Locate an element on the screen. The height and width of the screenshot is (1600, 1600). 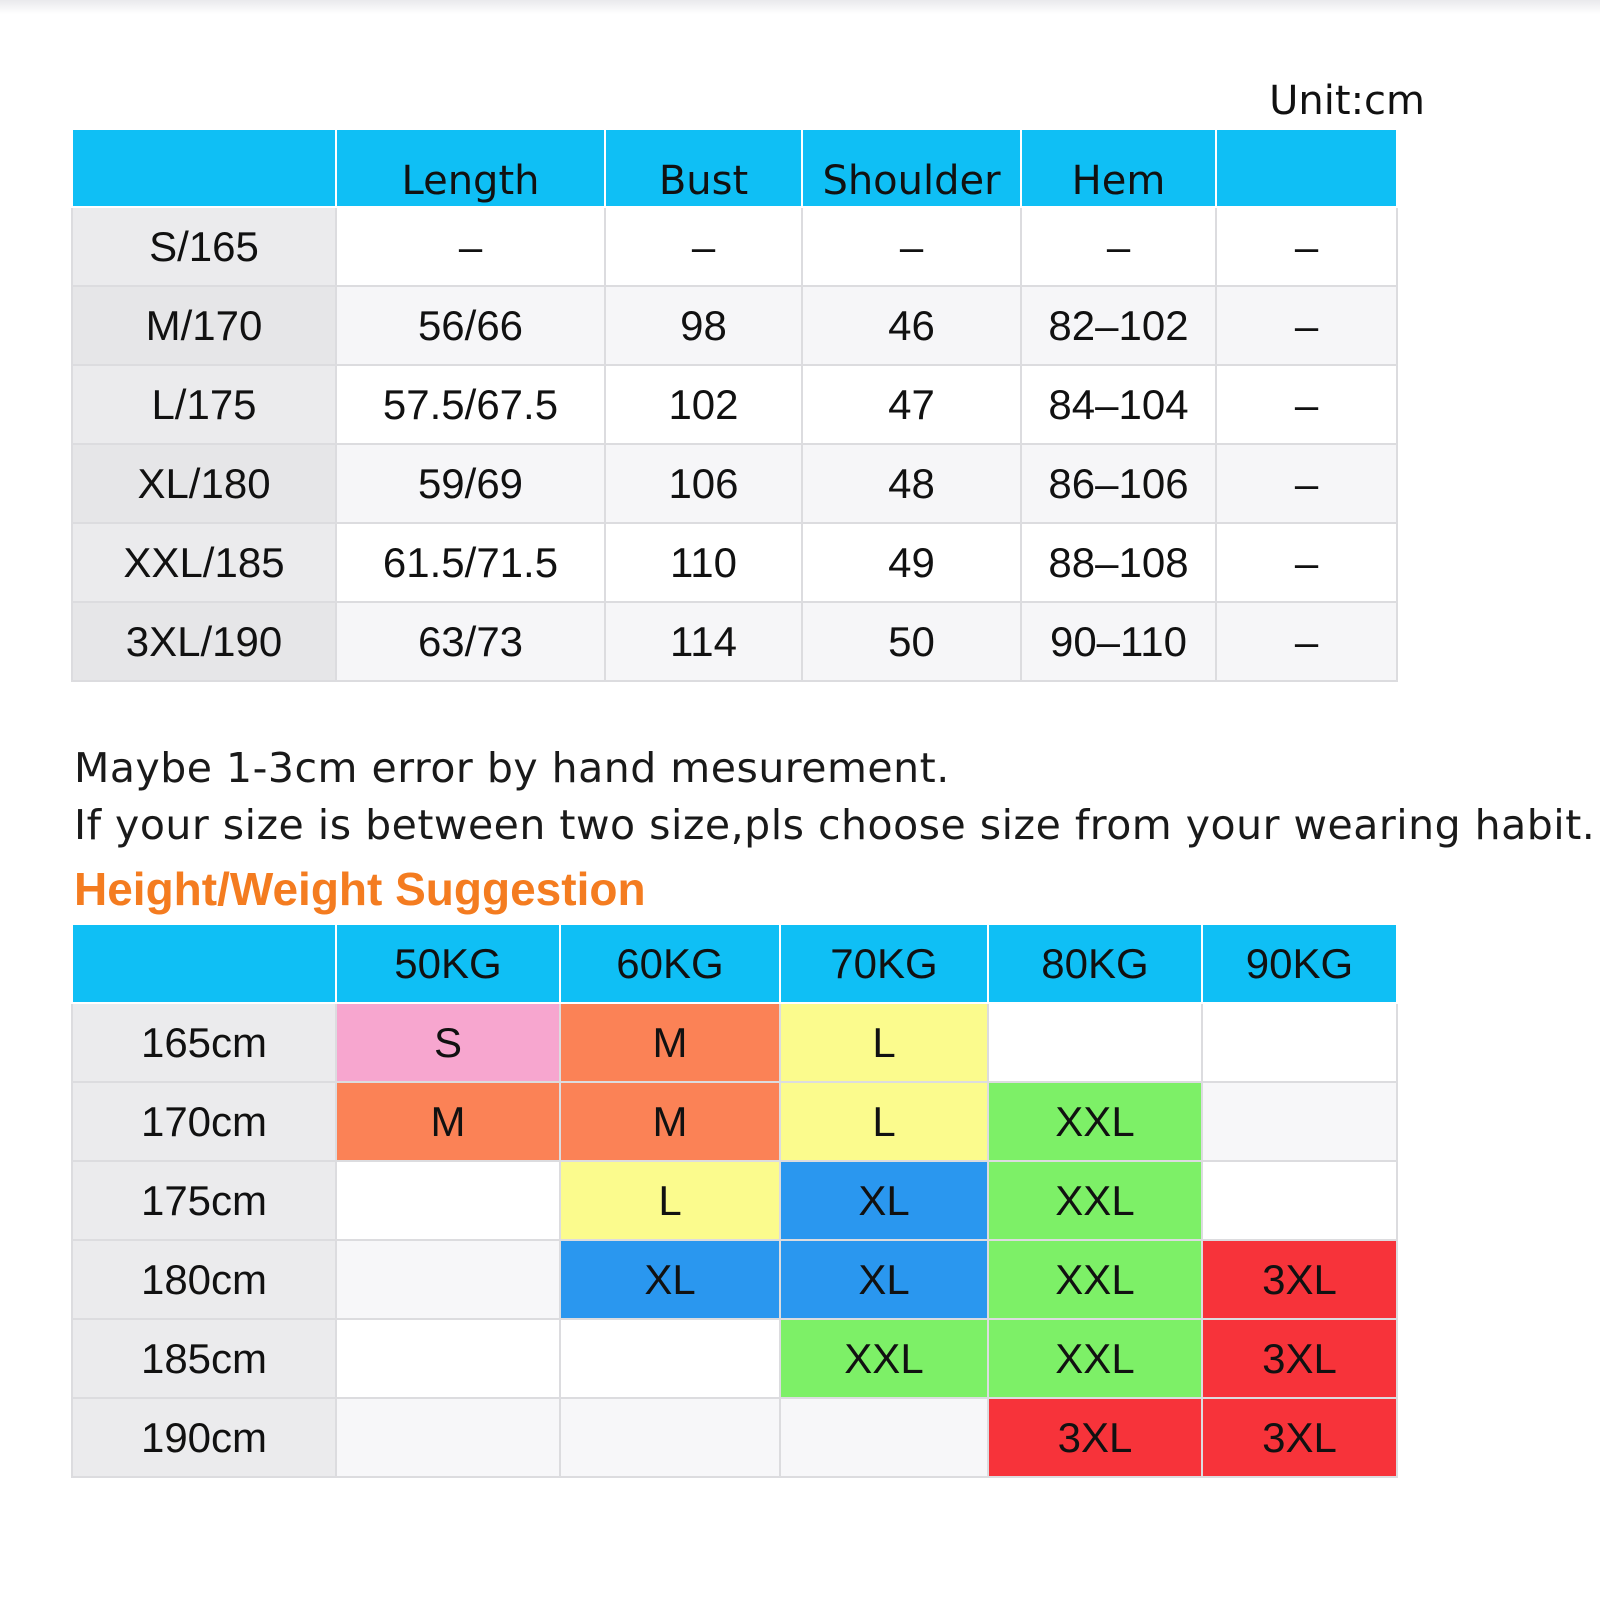
size-chart-row: XL/180 59/69 106 48 86–106– is located at coordinates (734, 483).